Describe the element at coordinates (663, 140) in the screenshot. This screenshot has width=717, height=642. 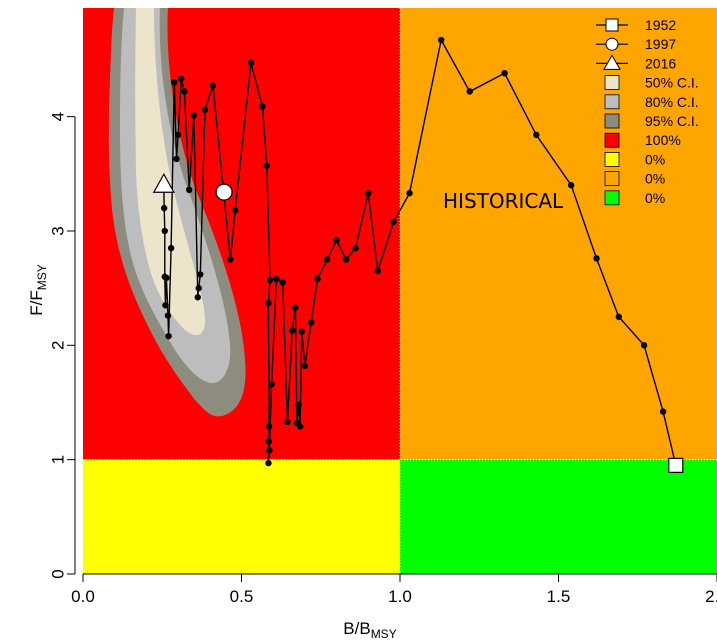
I see `legend-label: 100%` at that location.